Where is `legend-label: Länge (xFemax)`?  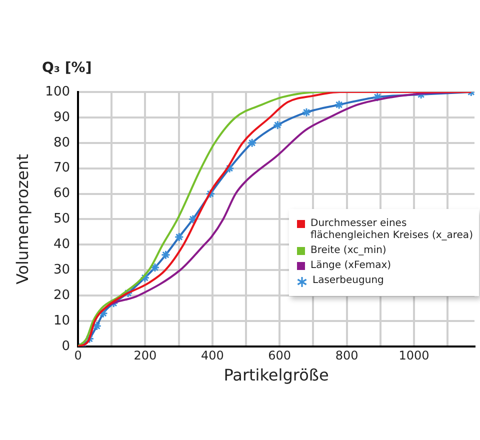 legend-label: Länge (xFemax) is located at coordinates (351, 266).